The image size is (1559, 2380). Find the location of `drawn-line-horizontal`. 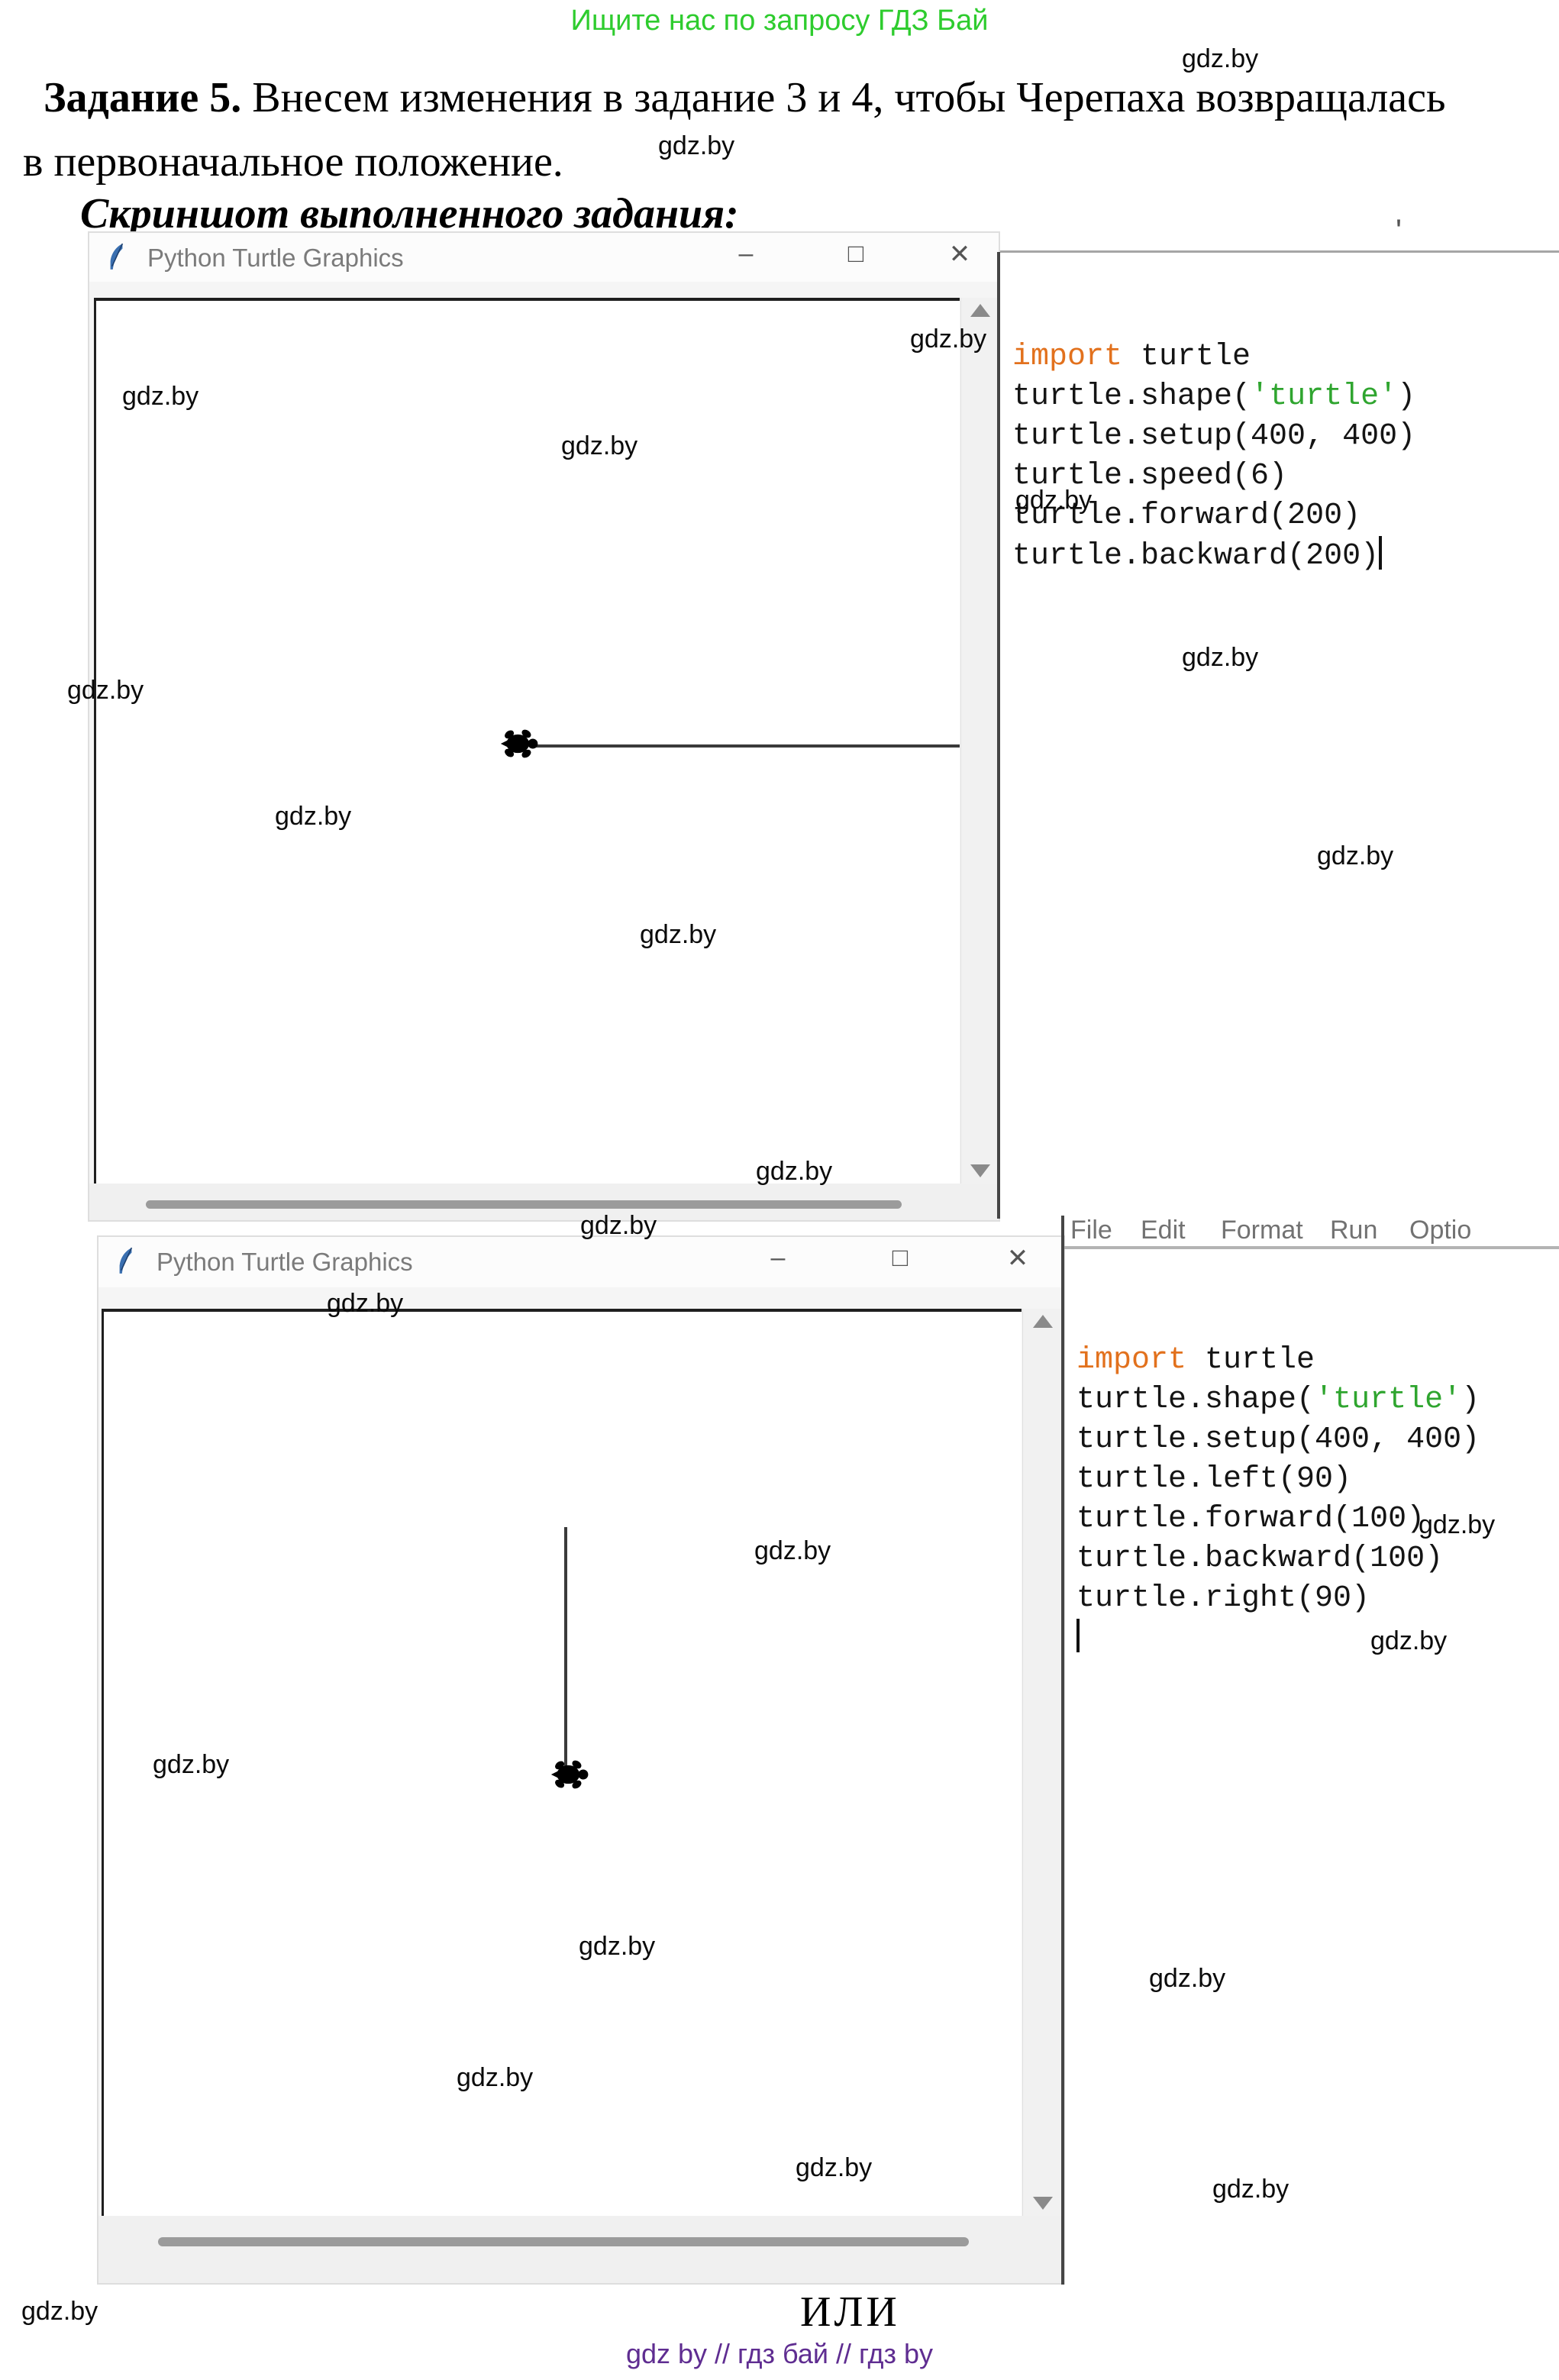

drawn-line-horizontal is located at coordinates (748, 746).